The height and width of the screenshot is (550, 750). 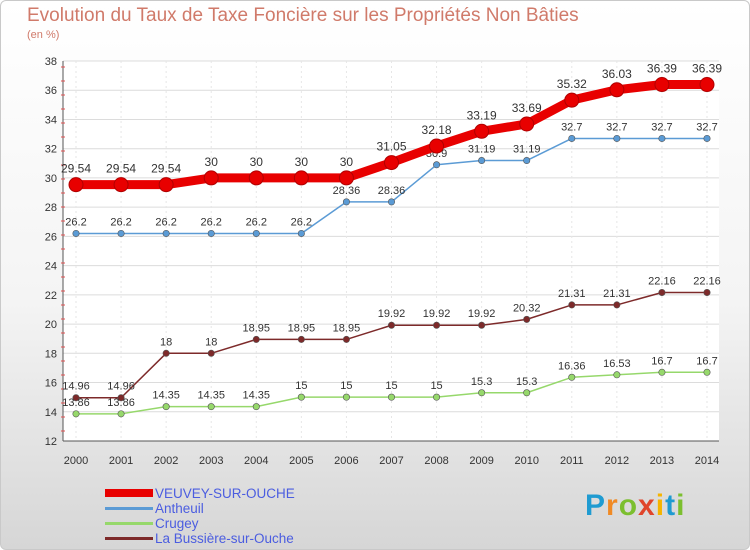 What do you see at coordinates (76, 387) in the screenshot?
I see `data-label: 14.96` at bounding box center [76, 387].